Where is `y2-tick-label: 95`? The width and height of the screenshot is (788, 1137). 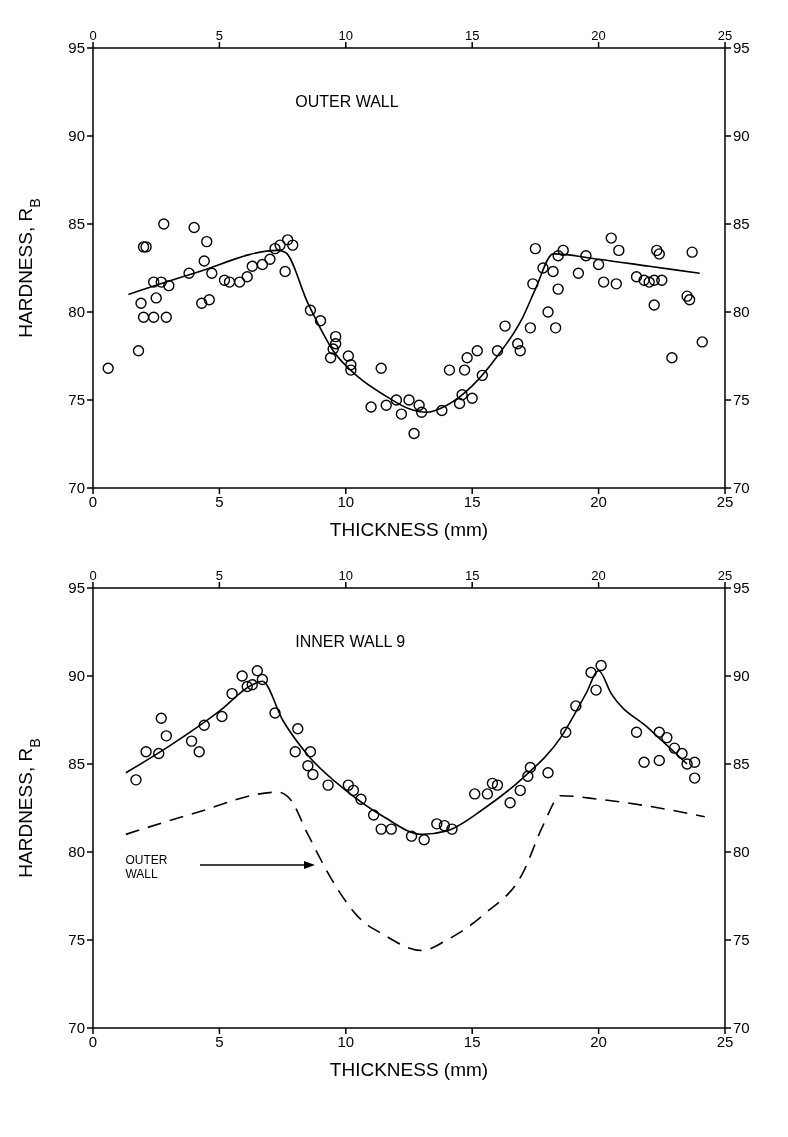 y2-tick-label: 95 is located at coordinates (741, 588).